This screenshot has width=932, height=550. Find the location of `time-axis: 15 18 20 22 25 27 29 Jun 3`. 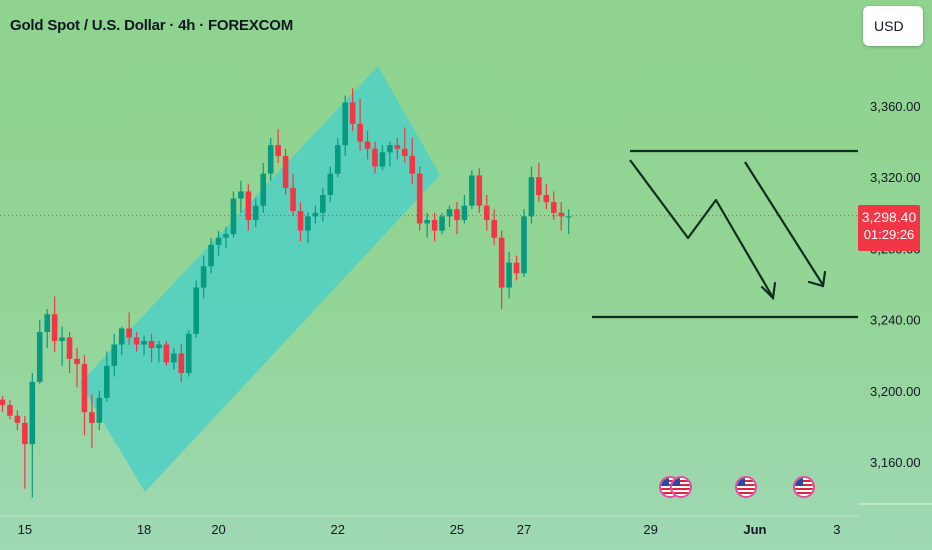

time-axis: 15 18 20 22 25 27 29 Jun 3 is located at coordinates (466, 520).